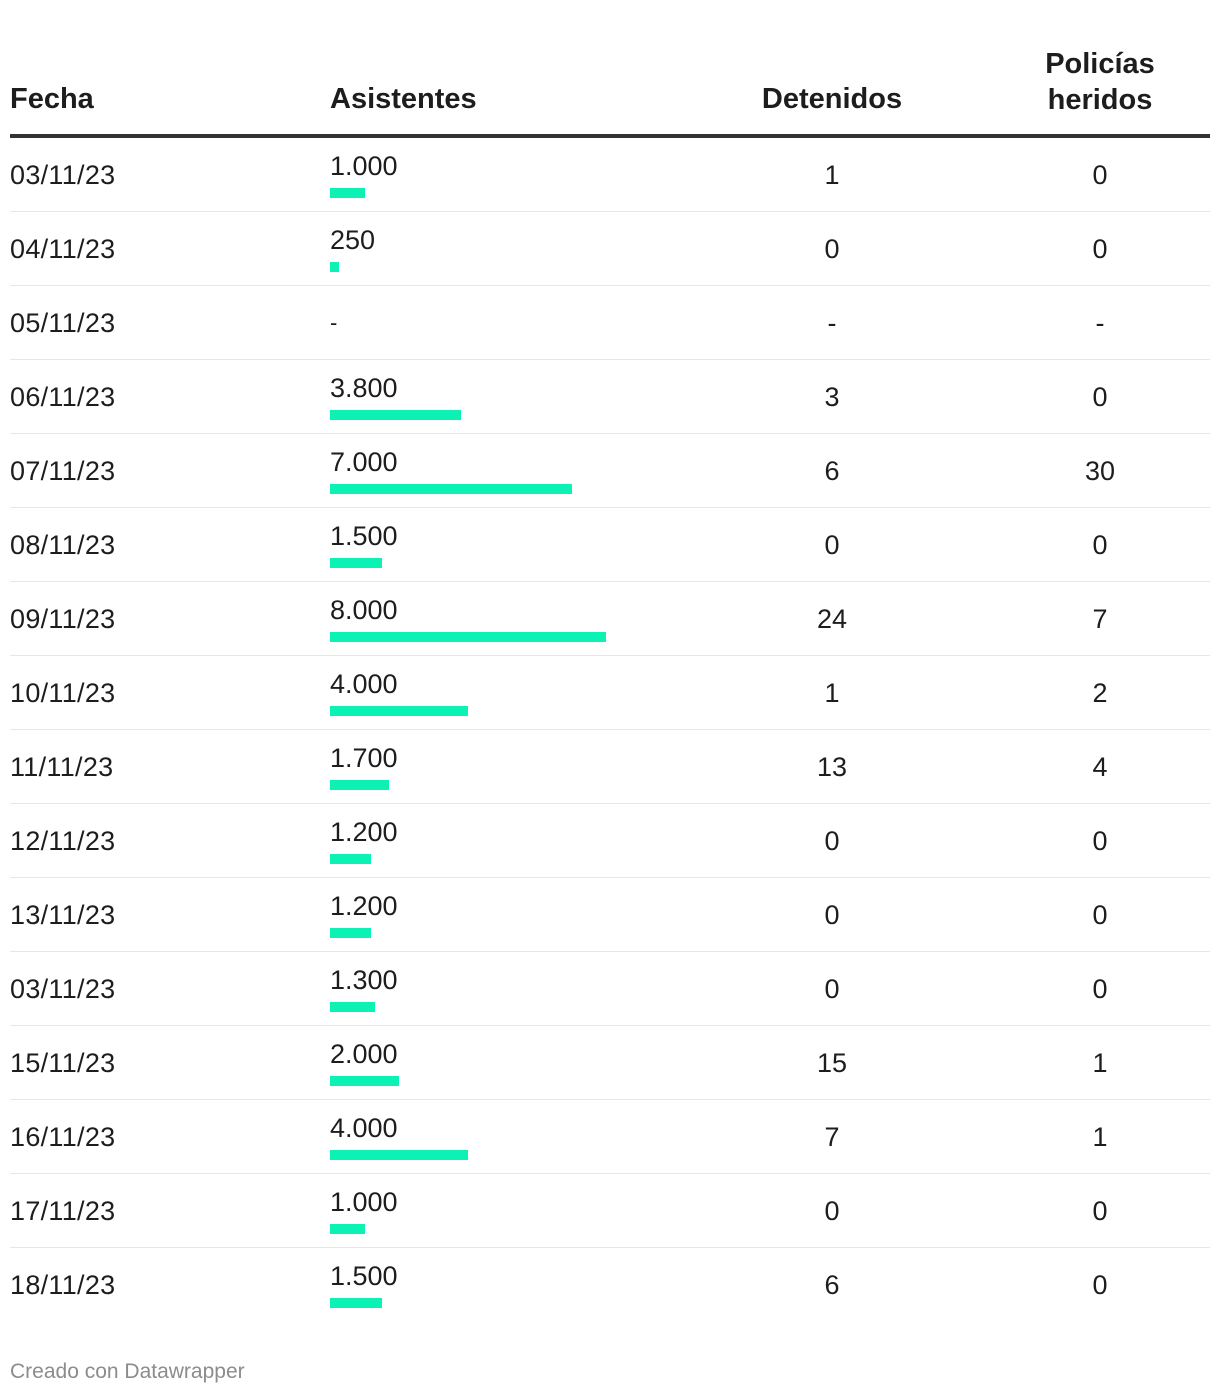 The image size is (1220, 1396). Describe the element at coordinates (1100, 693) in the screenshot. I see `cell-policias-heridos: 2` at that location.